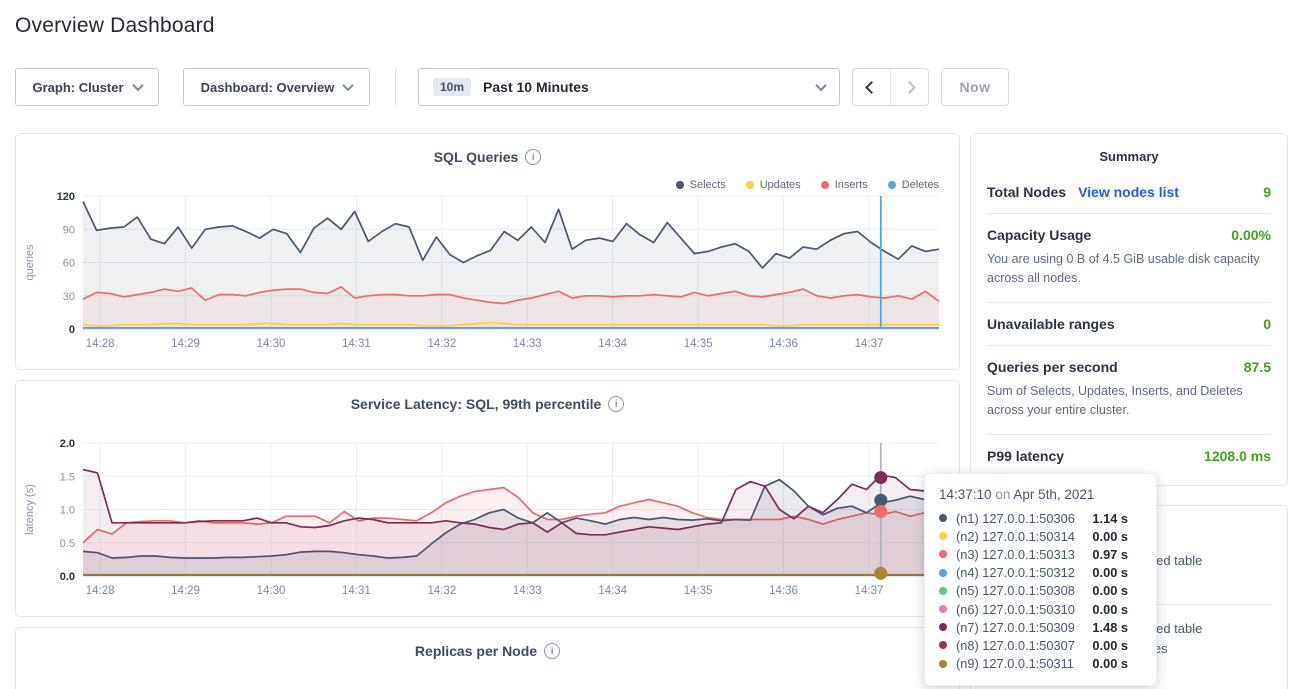 The width and height of the screenshot is (1290, 689). Describe the element at coordinates (1129, 324) in the screenshot. I see `summary-row-unavailable-ranges: Unavailable ranges 0` at that location.